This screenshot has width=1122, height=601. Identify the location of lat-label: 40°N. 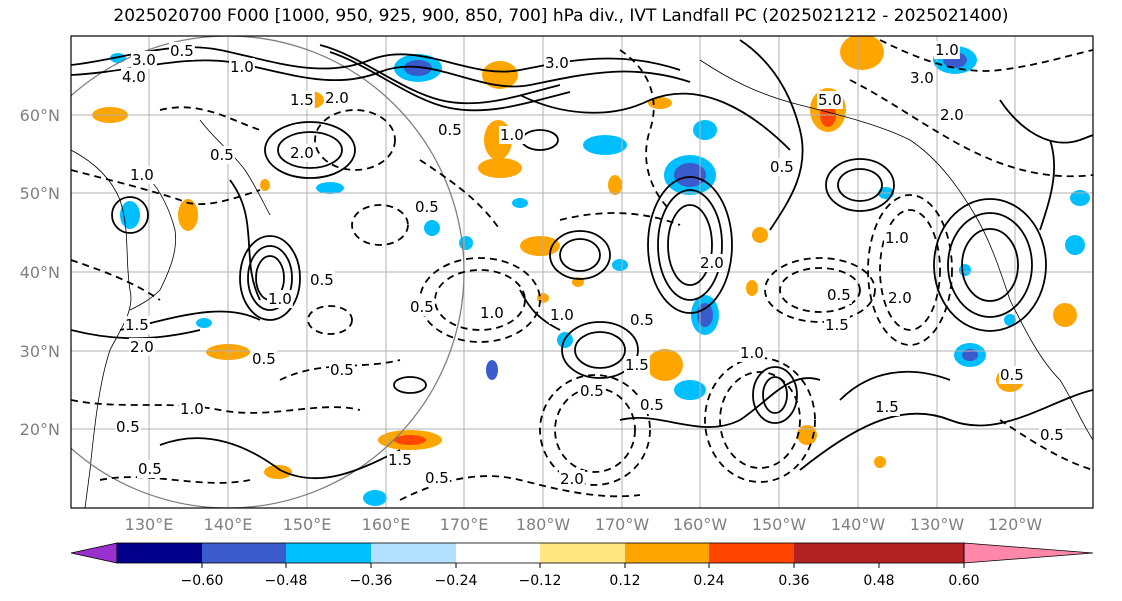
(40, 272).